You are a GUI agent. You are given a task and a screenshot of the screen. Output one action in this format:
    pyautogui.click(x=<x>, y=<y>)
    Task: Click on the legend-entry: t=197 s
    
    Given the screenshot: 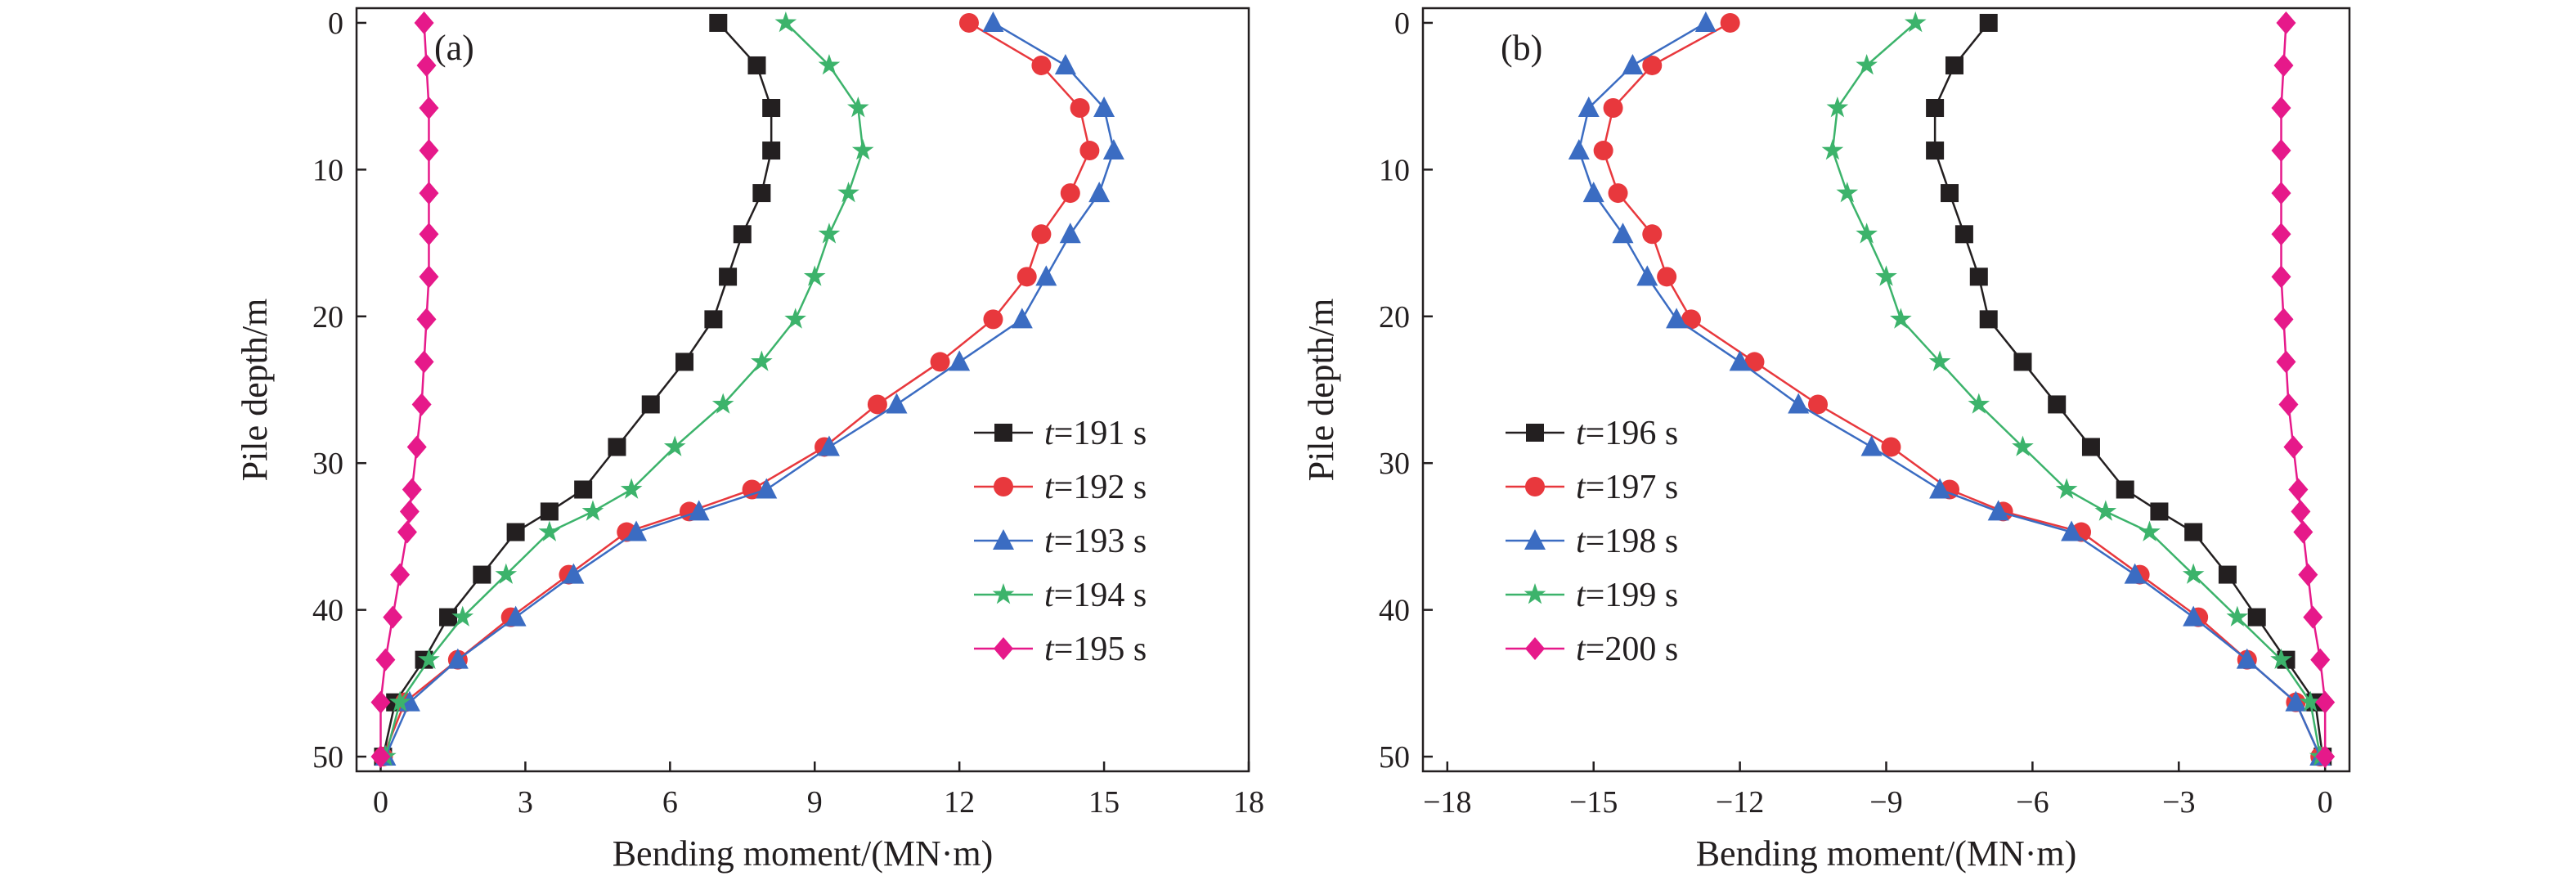 What is the action you would take?
    pyautogui.click(x=1627, y=487)
    